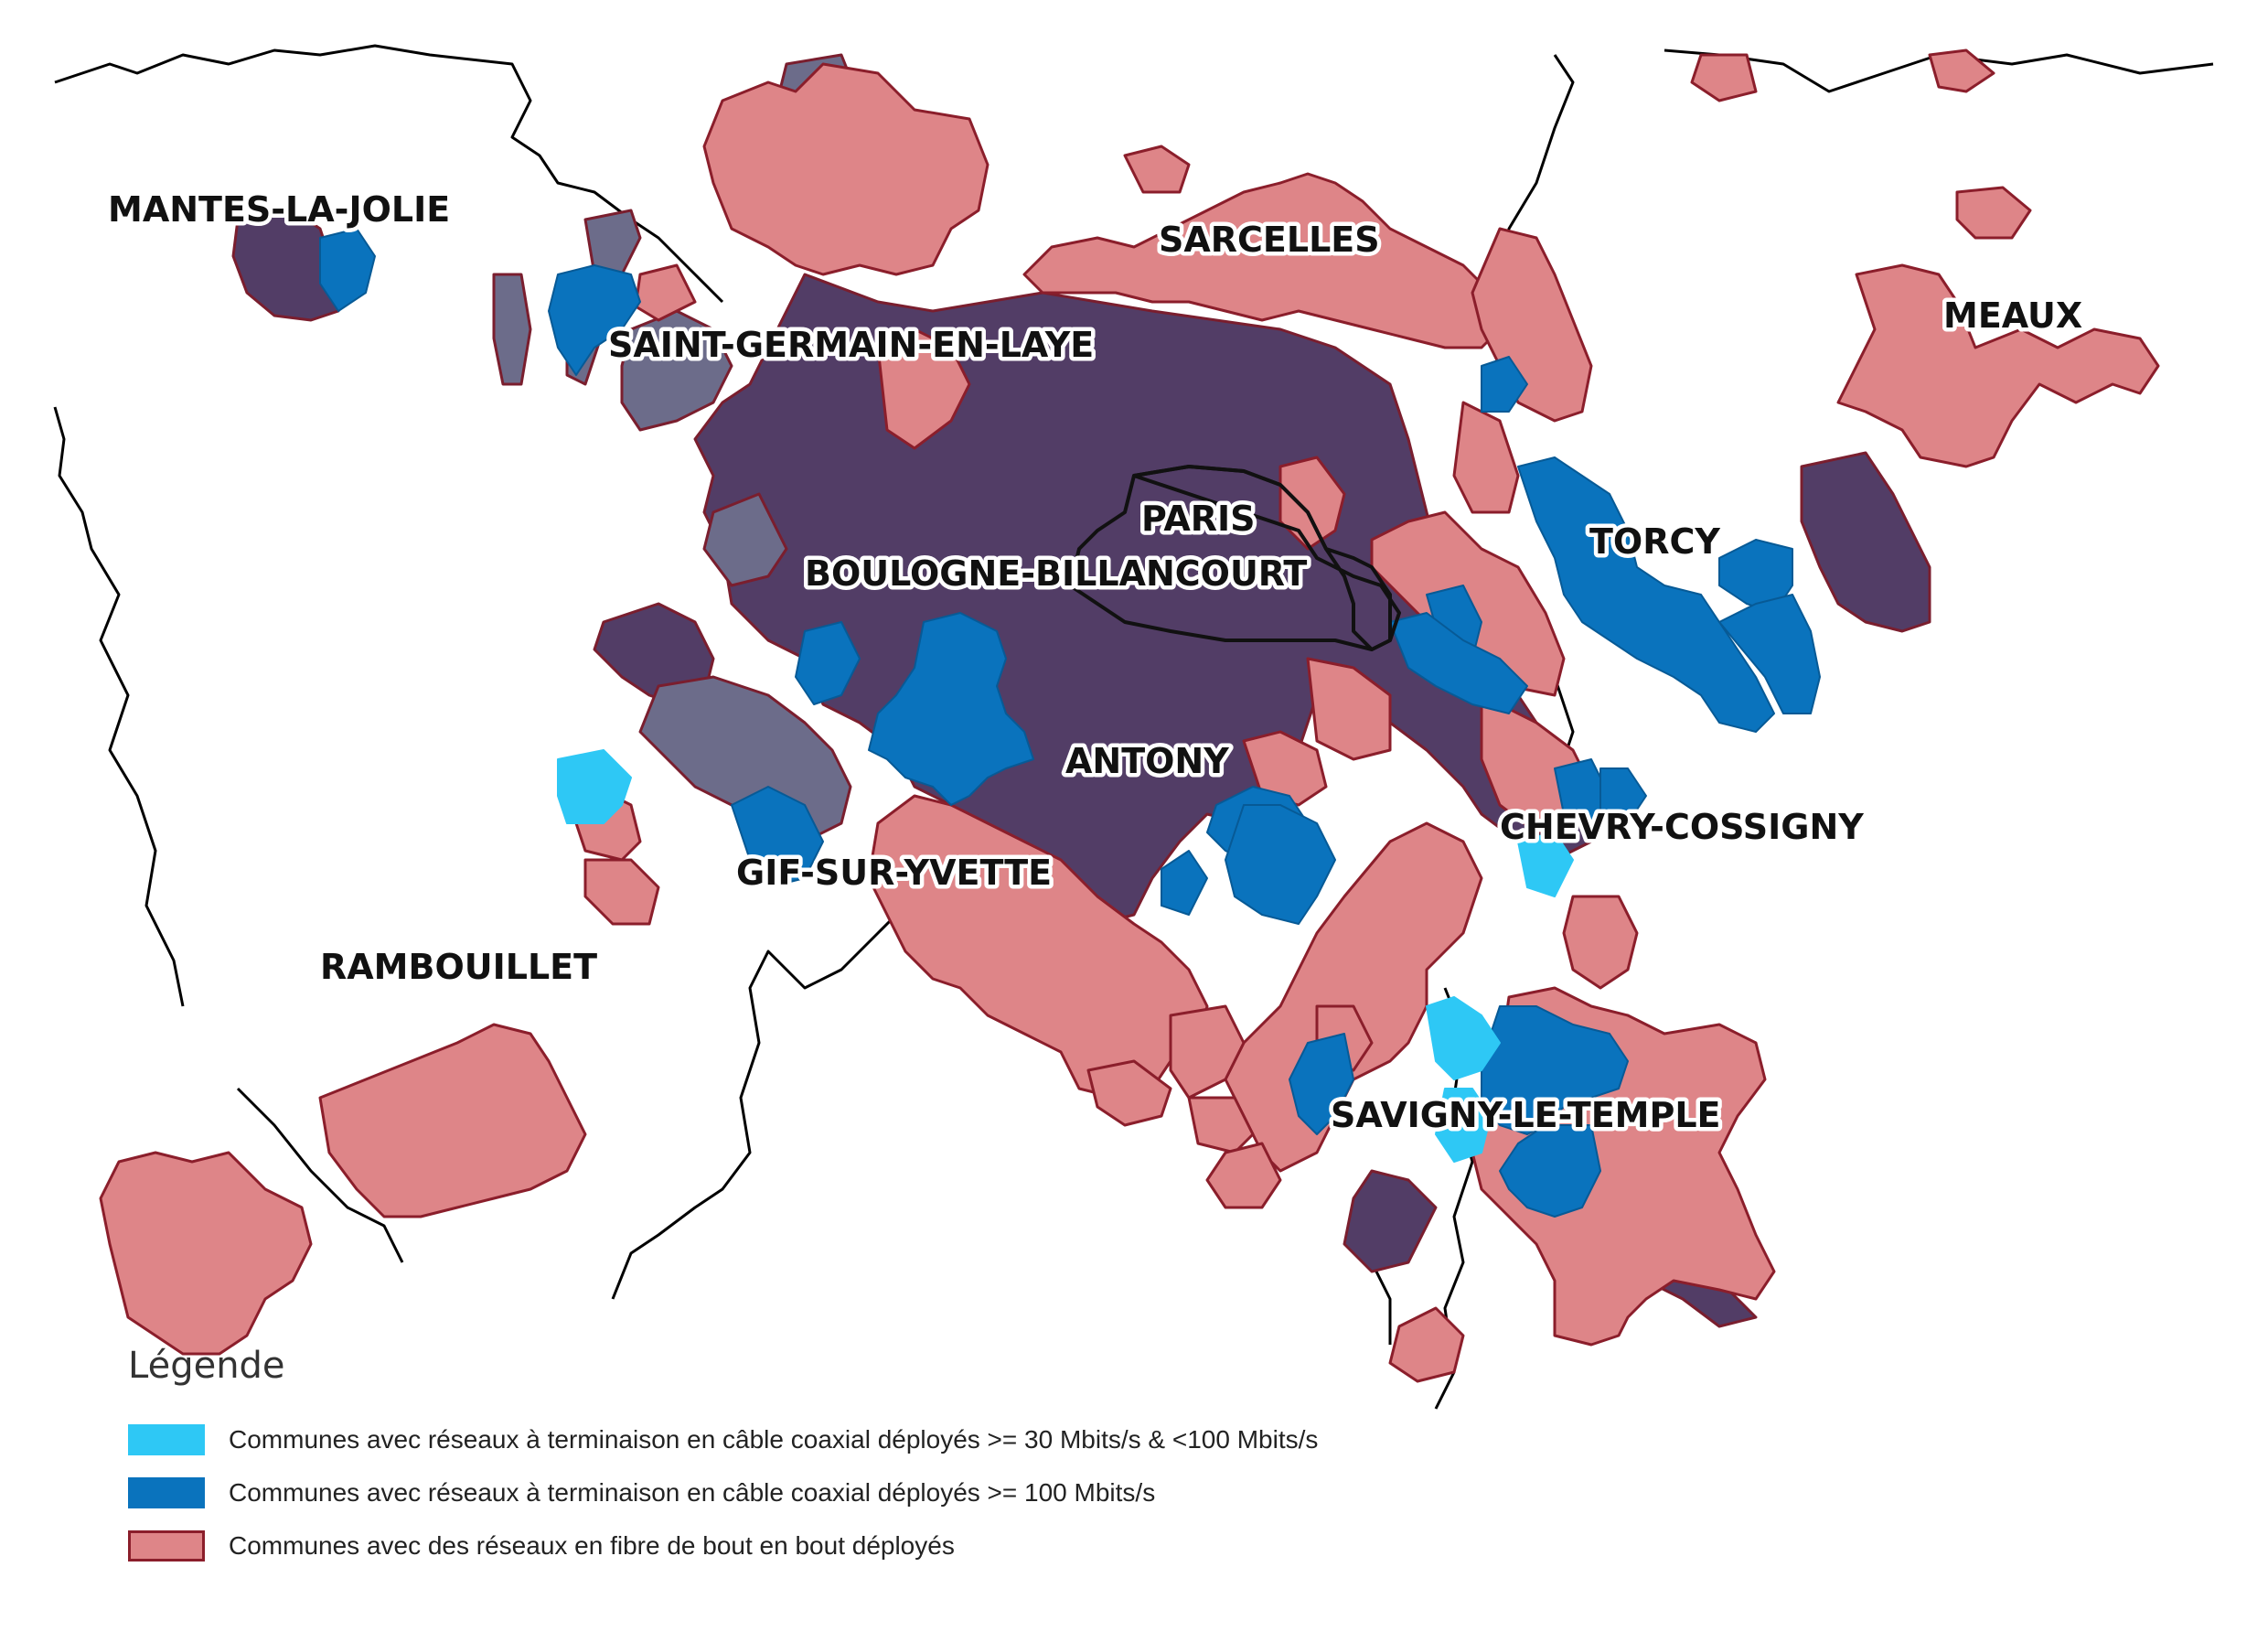  Describe the element at coordinates (279, 209) in the screenshot. I see `city-label-mantes-la-jolie: MANTES-LA-JOLIE` at that location.